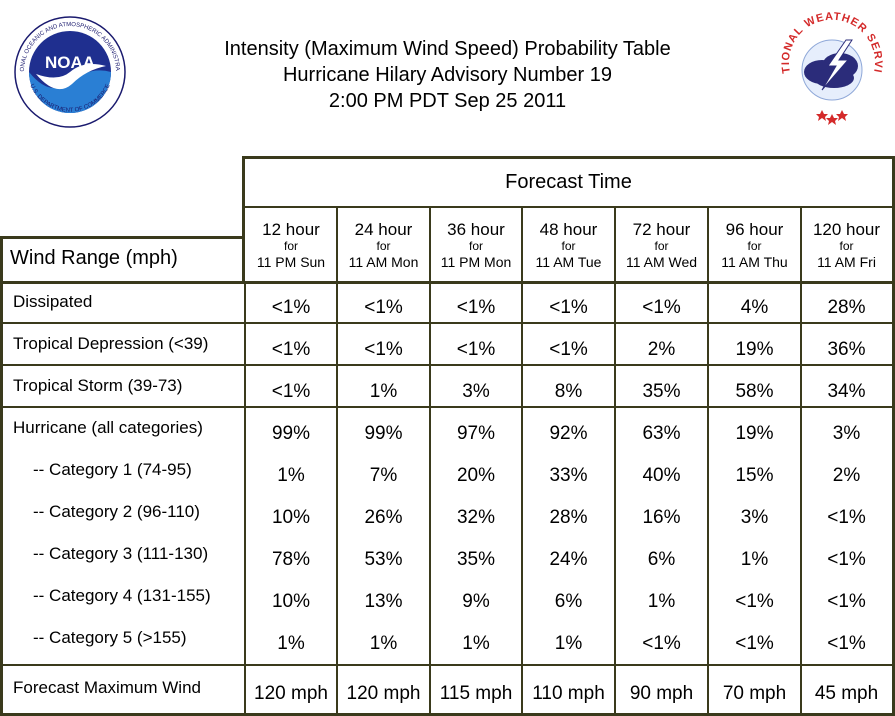 This screenshot has height=716, width=895. I want to click on probability-cell: 15%, so click(754, 475).